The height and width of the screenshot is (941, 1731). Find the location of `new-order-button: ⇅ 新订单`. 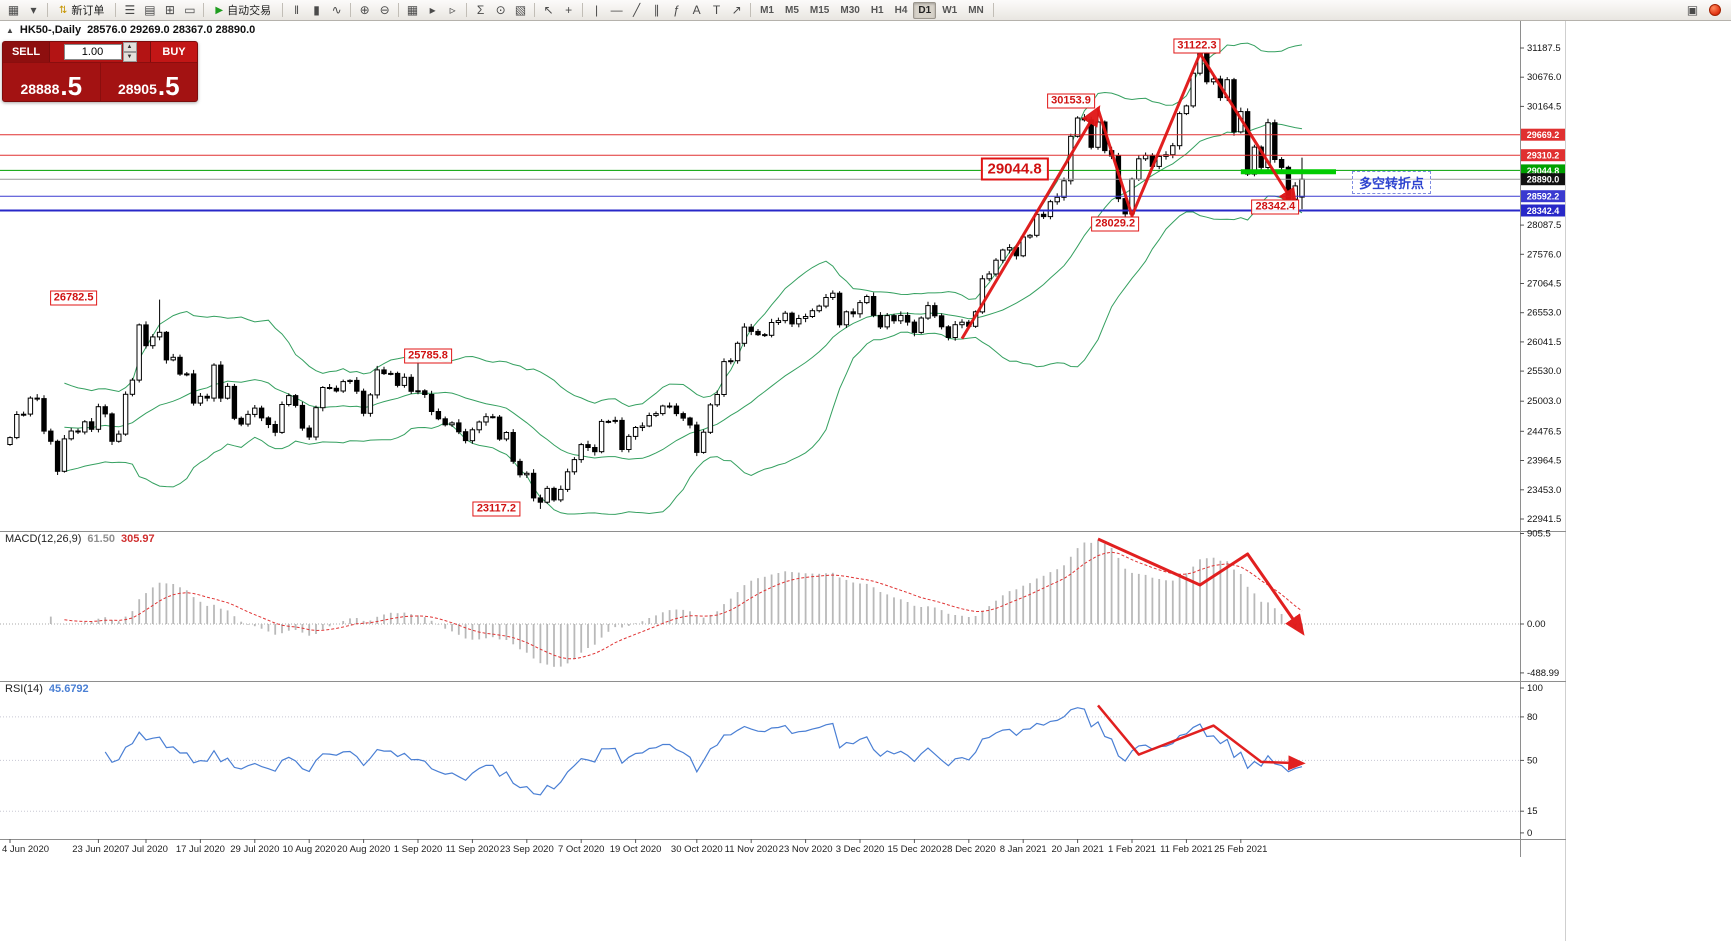

new-order-button: ⇅ 新订单 is located at coordinates (81, 10).